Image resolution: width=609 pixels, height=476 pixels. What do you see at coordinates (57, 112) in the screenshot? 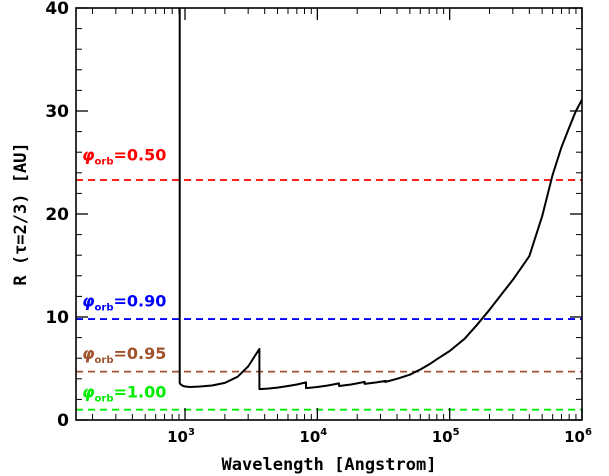
I see `y-tick-label: 30` at bounding box center [57, 112].